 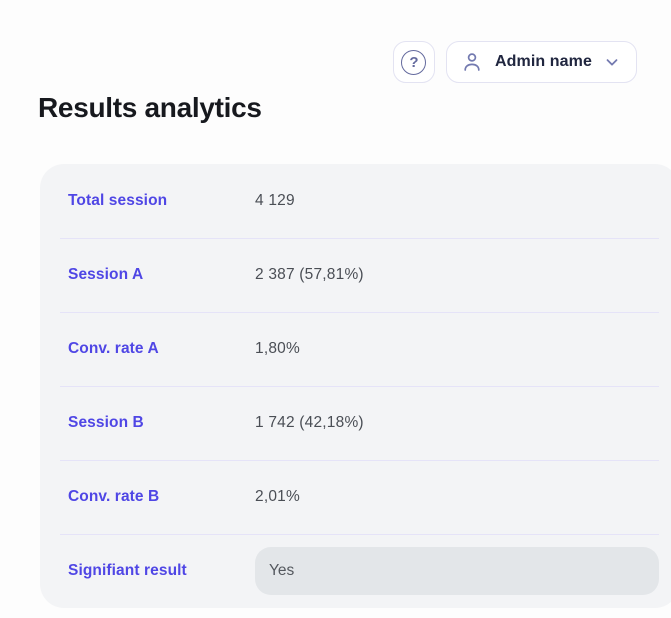 I want to click on help-button: ?, so click(x=413, y=62).